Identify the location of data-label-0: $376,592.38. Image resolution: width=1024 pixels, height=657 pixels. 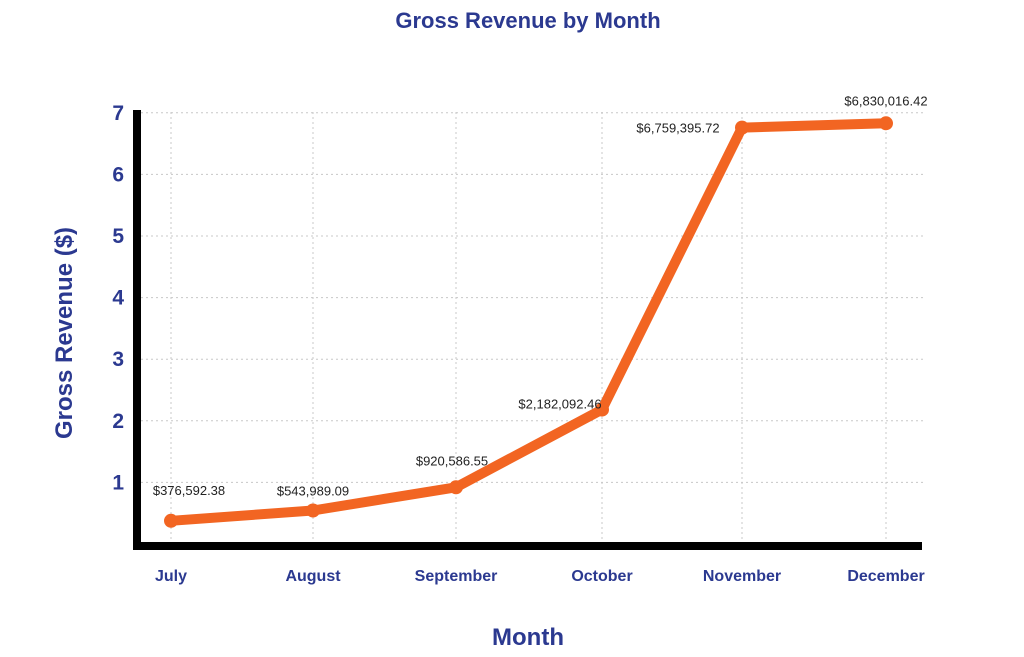
(189, 490).